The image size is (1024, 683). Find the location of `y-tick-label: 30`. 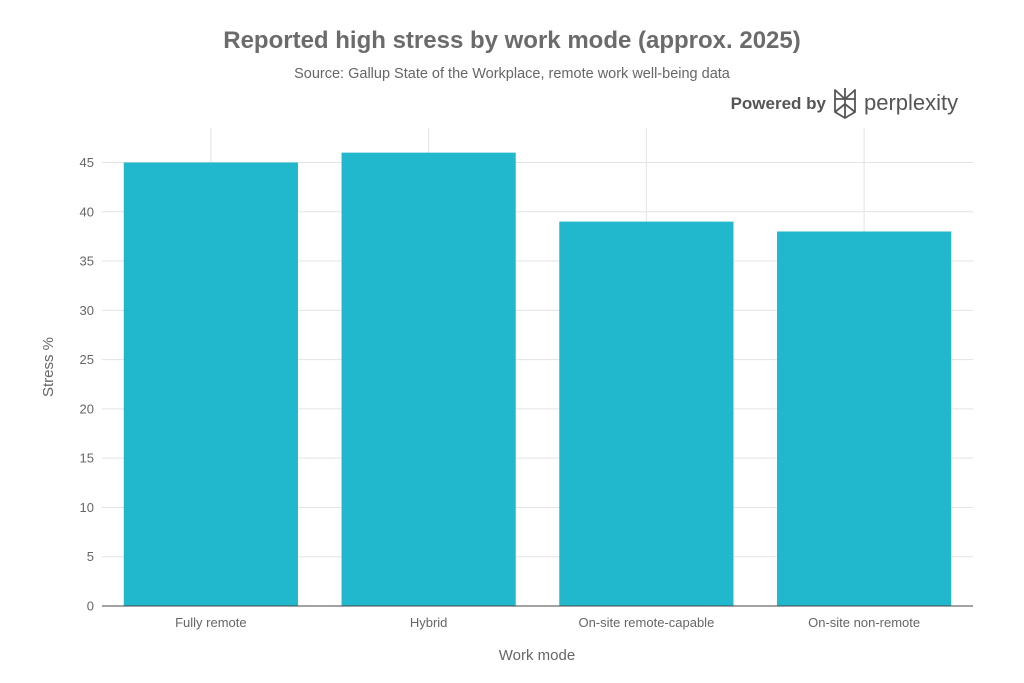

y-tick-label: 30 is located at coordinates (87, 310).